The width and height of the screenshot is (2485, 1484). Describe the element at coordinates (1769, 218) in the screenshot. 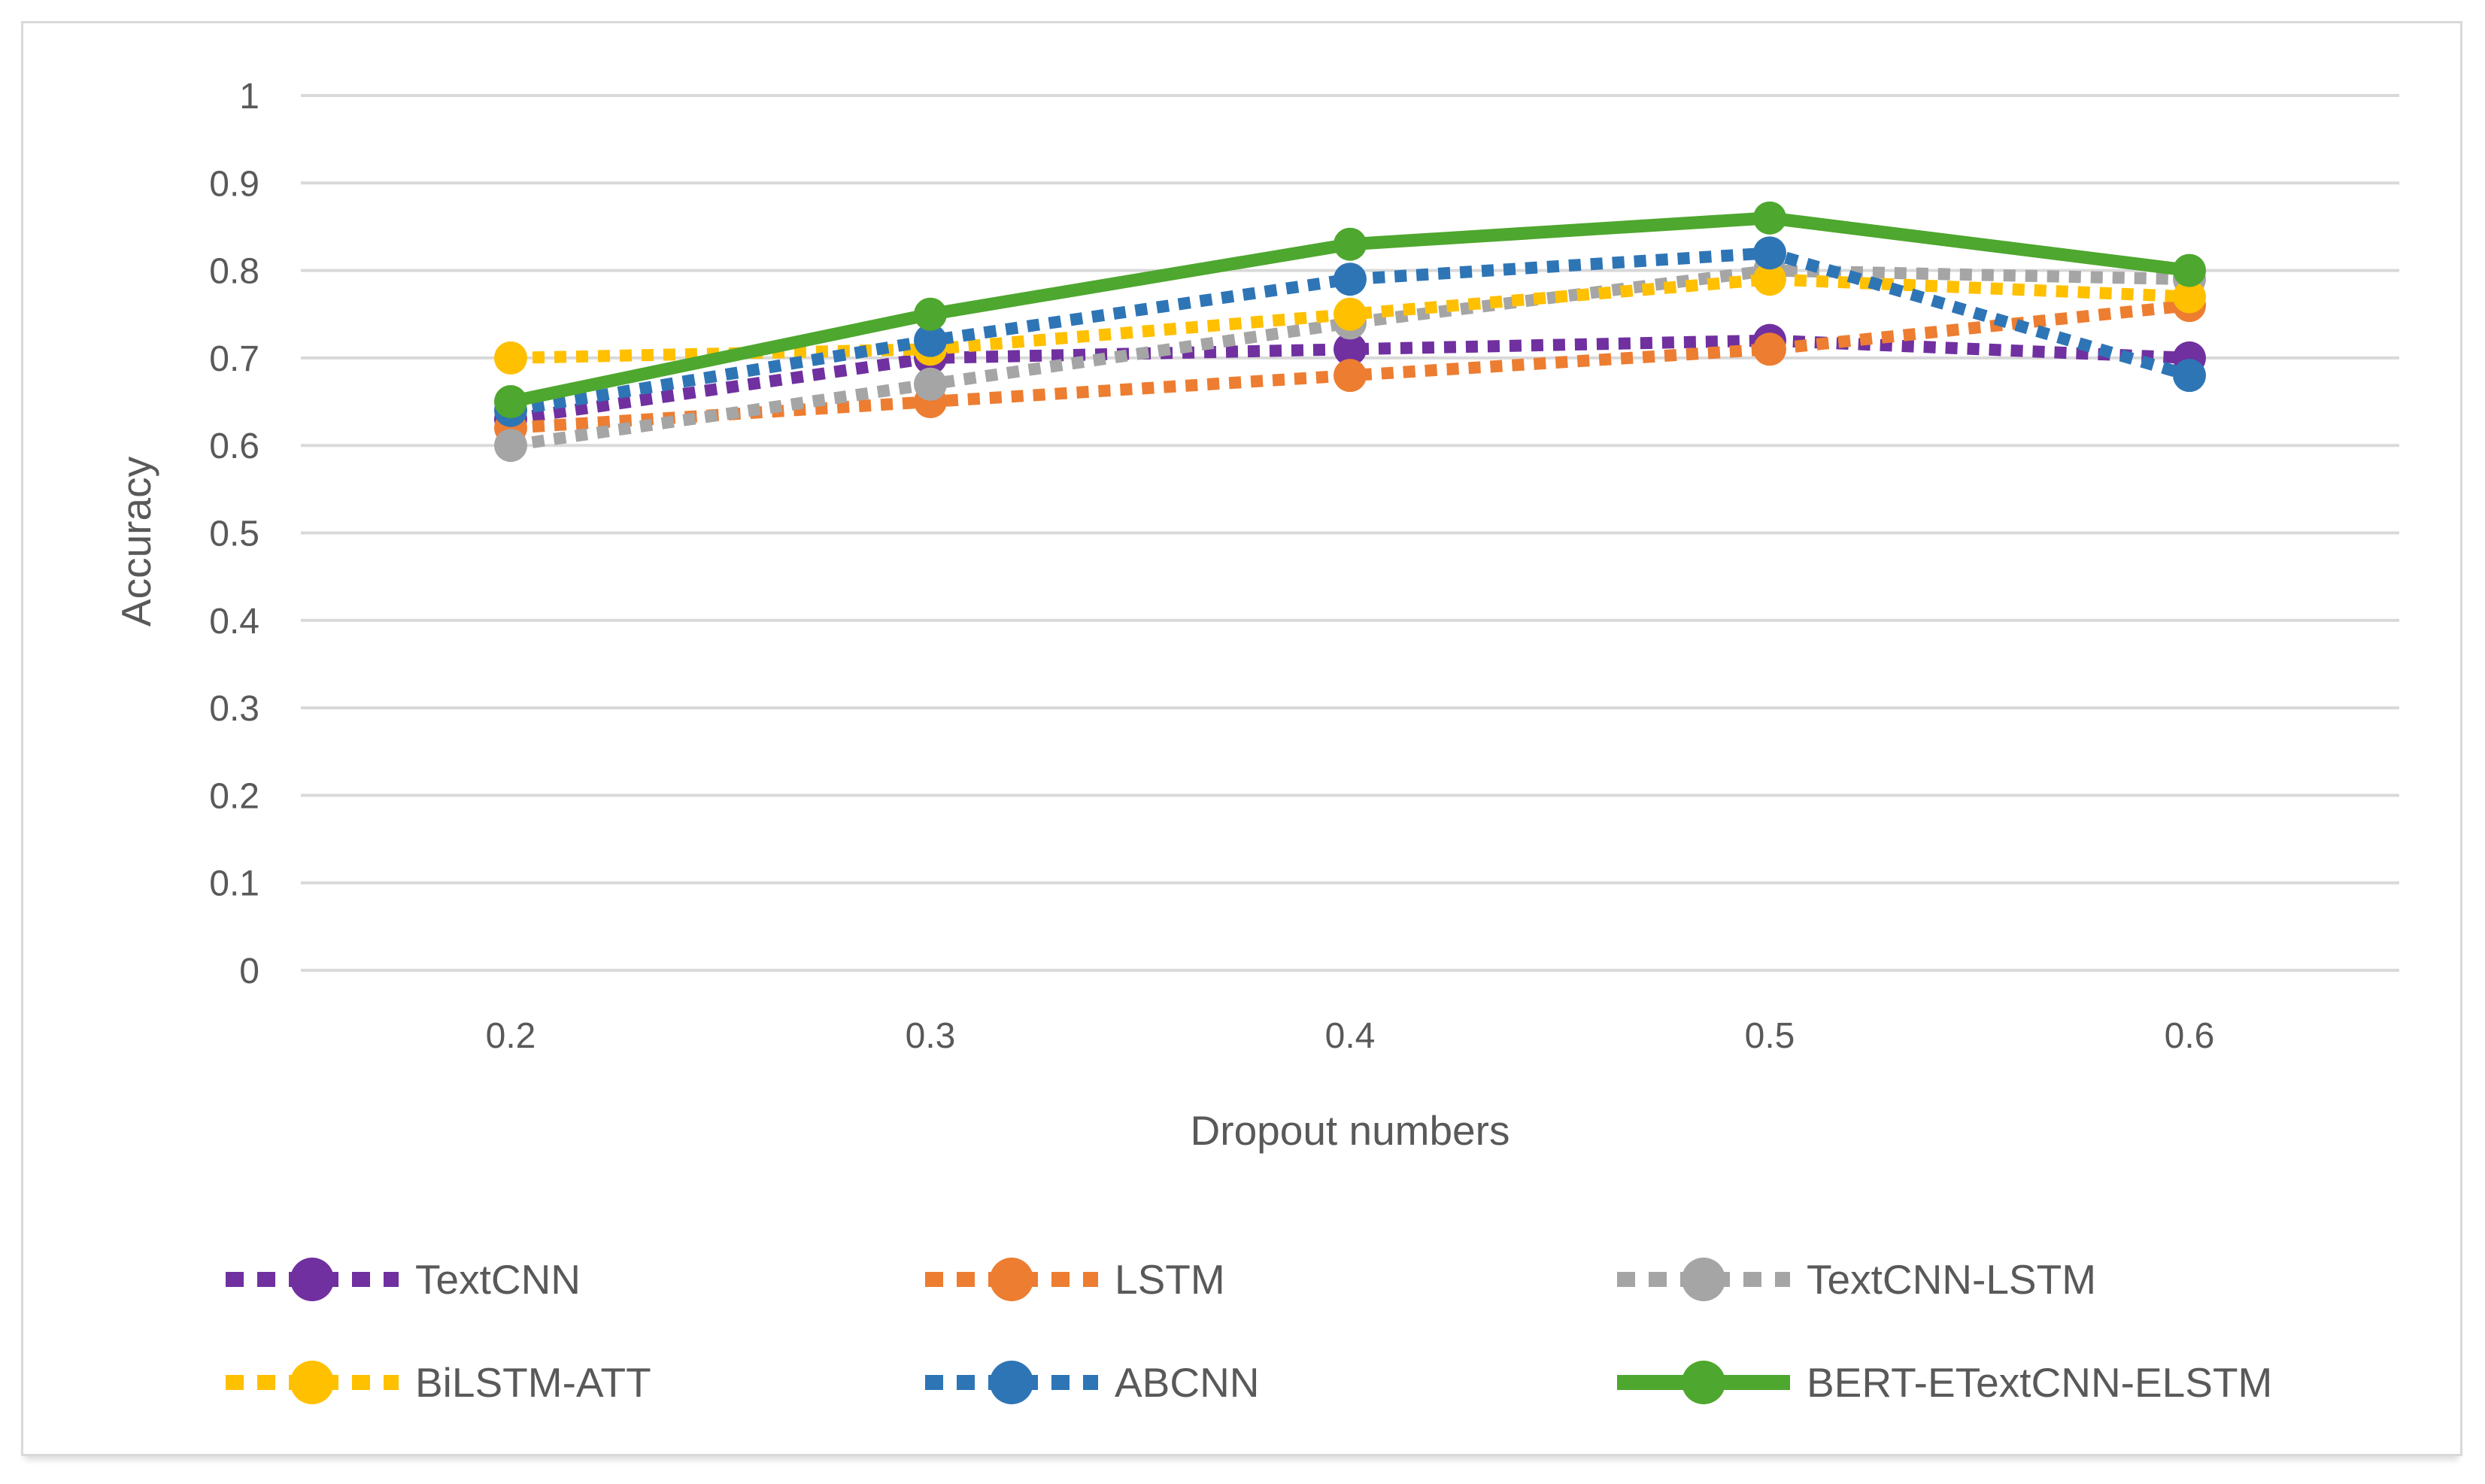

I see `data-point-BERT-ETextCNN-ELSTM-0.5` at that location.